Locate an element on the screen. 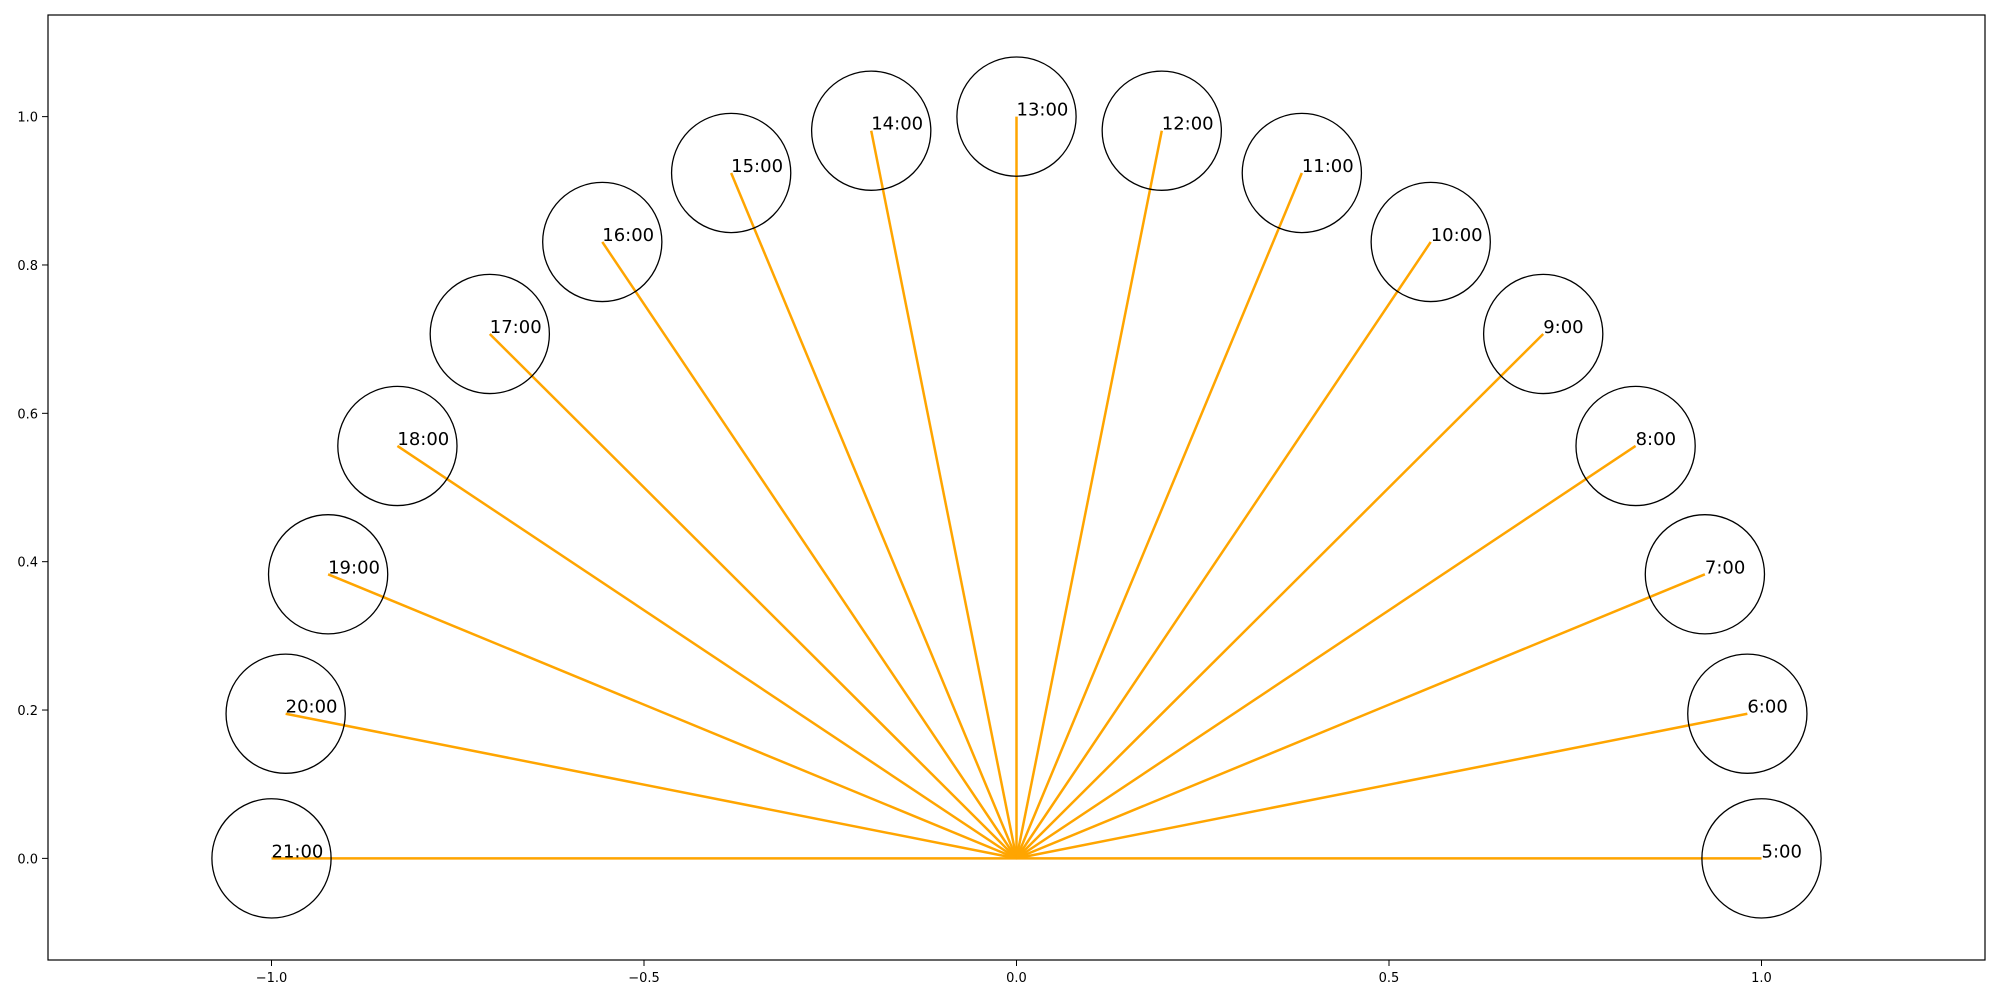 Image resolution: width=2000 pixels, height=1000 pixels. hour-label: 20:00 is located at coordinates (312, 707).